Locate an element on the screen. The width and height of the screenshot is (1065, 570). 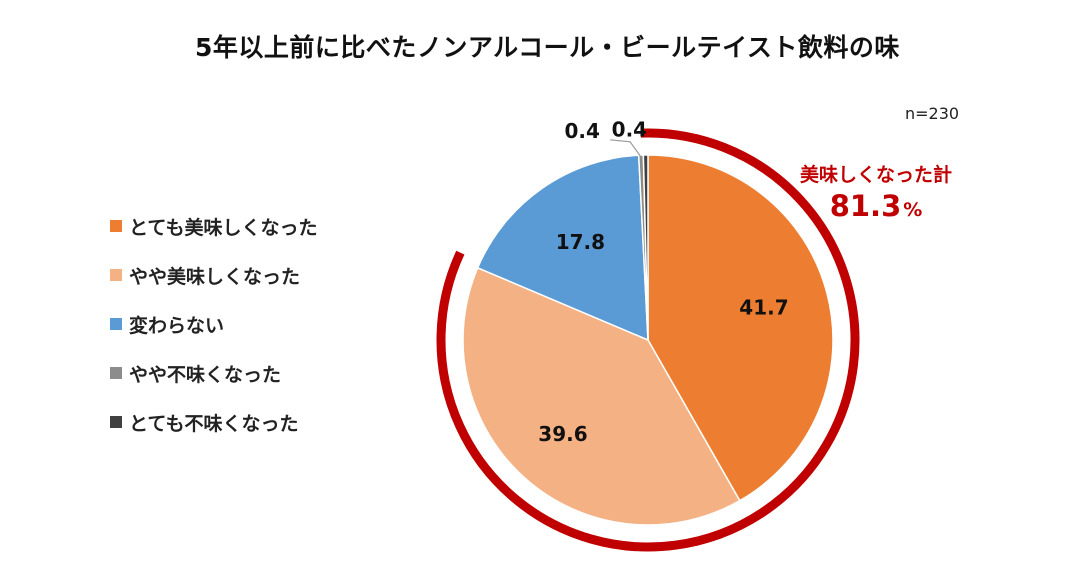
highlight-value: 81.3 is located at coordinates (865, 206).